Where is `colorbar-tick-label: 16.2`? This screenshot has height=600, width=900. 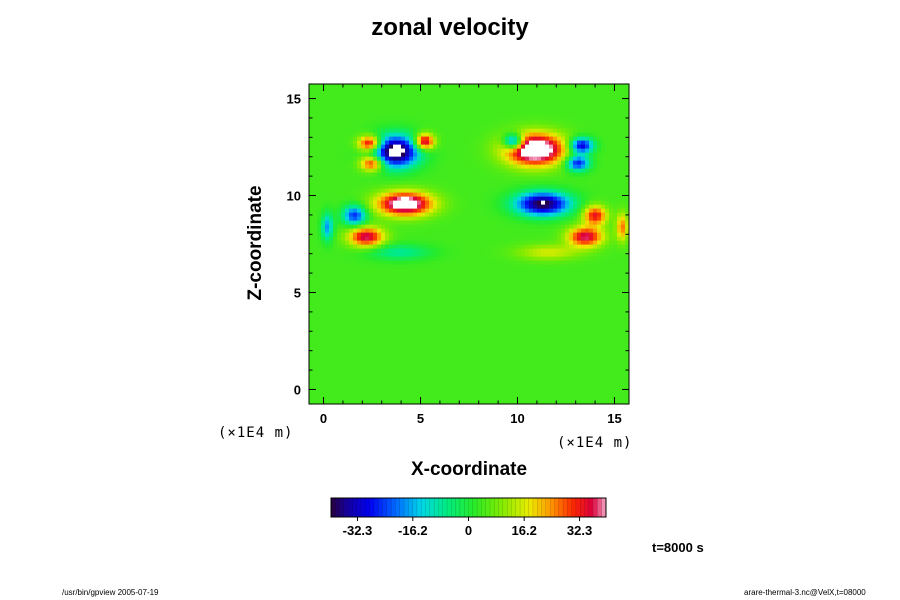
colorbar-tick-label: 16.2 is located at coordinates (524, 530).